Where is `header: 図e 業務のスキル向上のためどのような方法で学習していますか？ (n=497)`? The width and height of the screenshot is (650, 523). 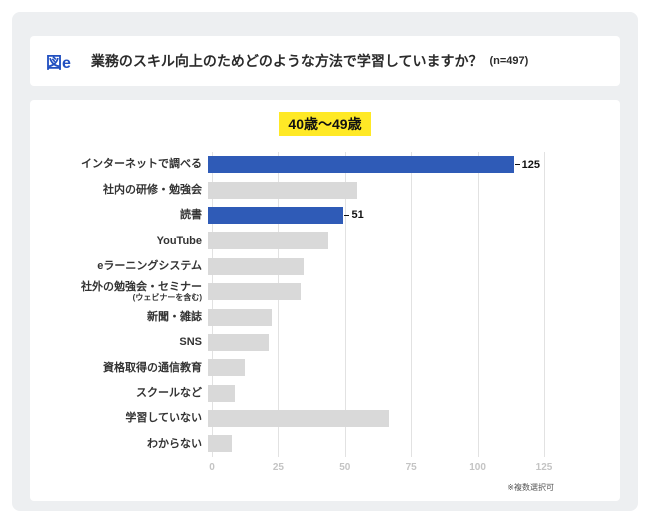
header: 図e 業務のスキル向上のためどのような方法で学習していますか？ (n=497) is located at coordinates (325, 61).